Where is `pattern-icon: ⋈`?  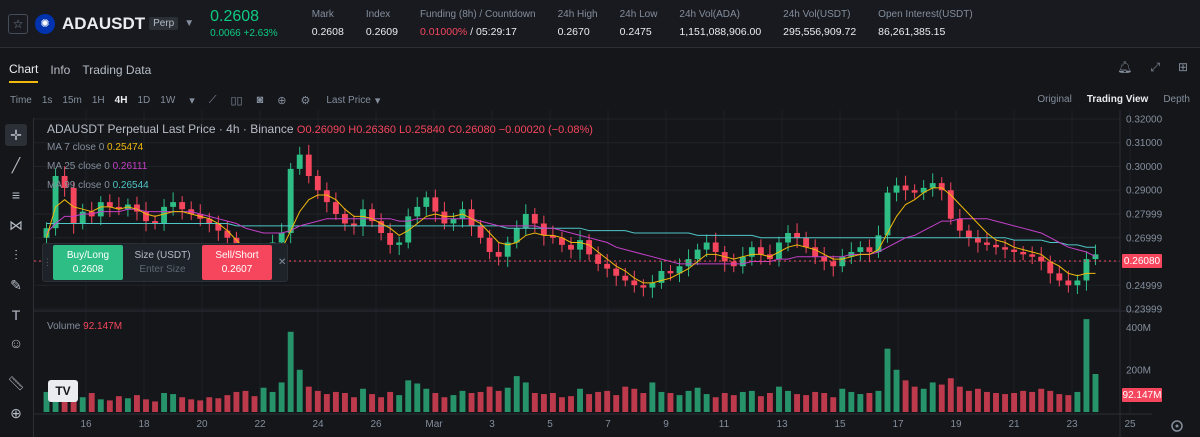 pattern-icon: ⋈ is located at coordinates (16, 224).